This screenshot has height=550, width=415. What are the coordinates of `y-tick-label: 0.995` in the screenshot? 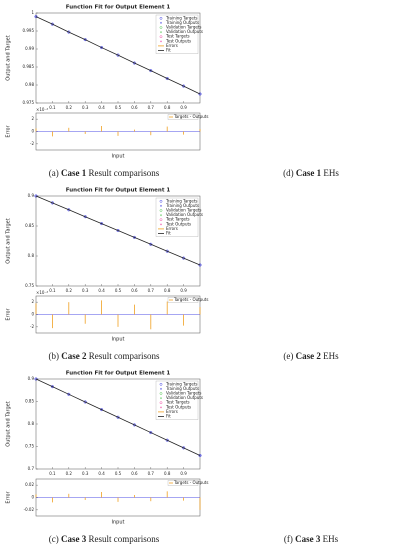 It's located at (29, 30).